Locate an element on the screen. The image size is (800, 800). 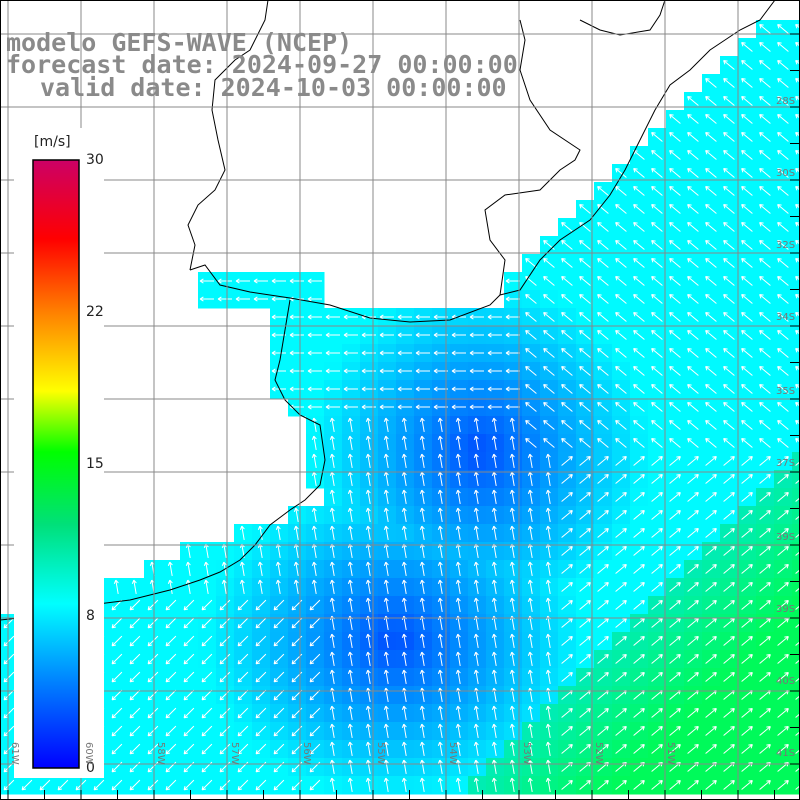
wind-speed-cell is located at coordinates (796, 497).